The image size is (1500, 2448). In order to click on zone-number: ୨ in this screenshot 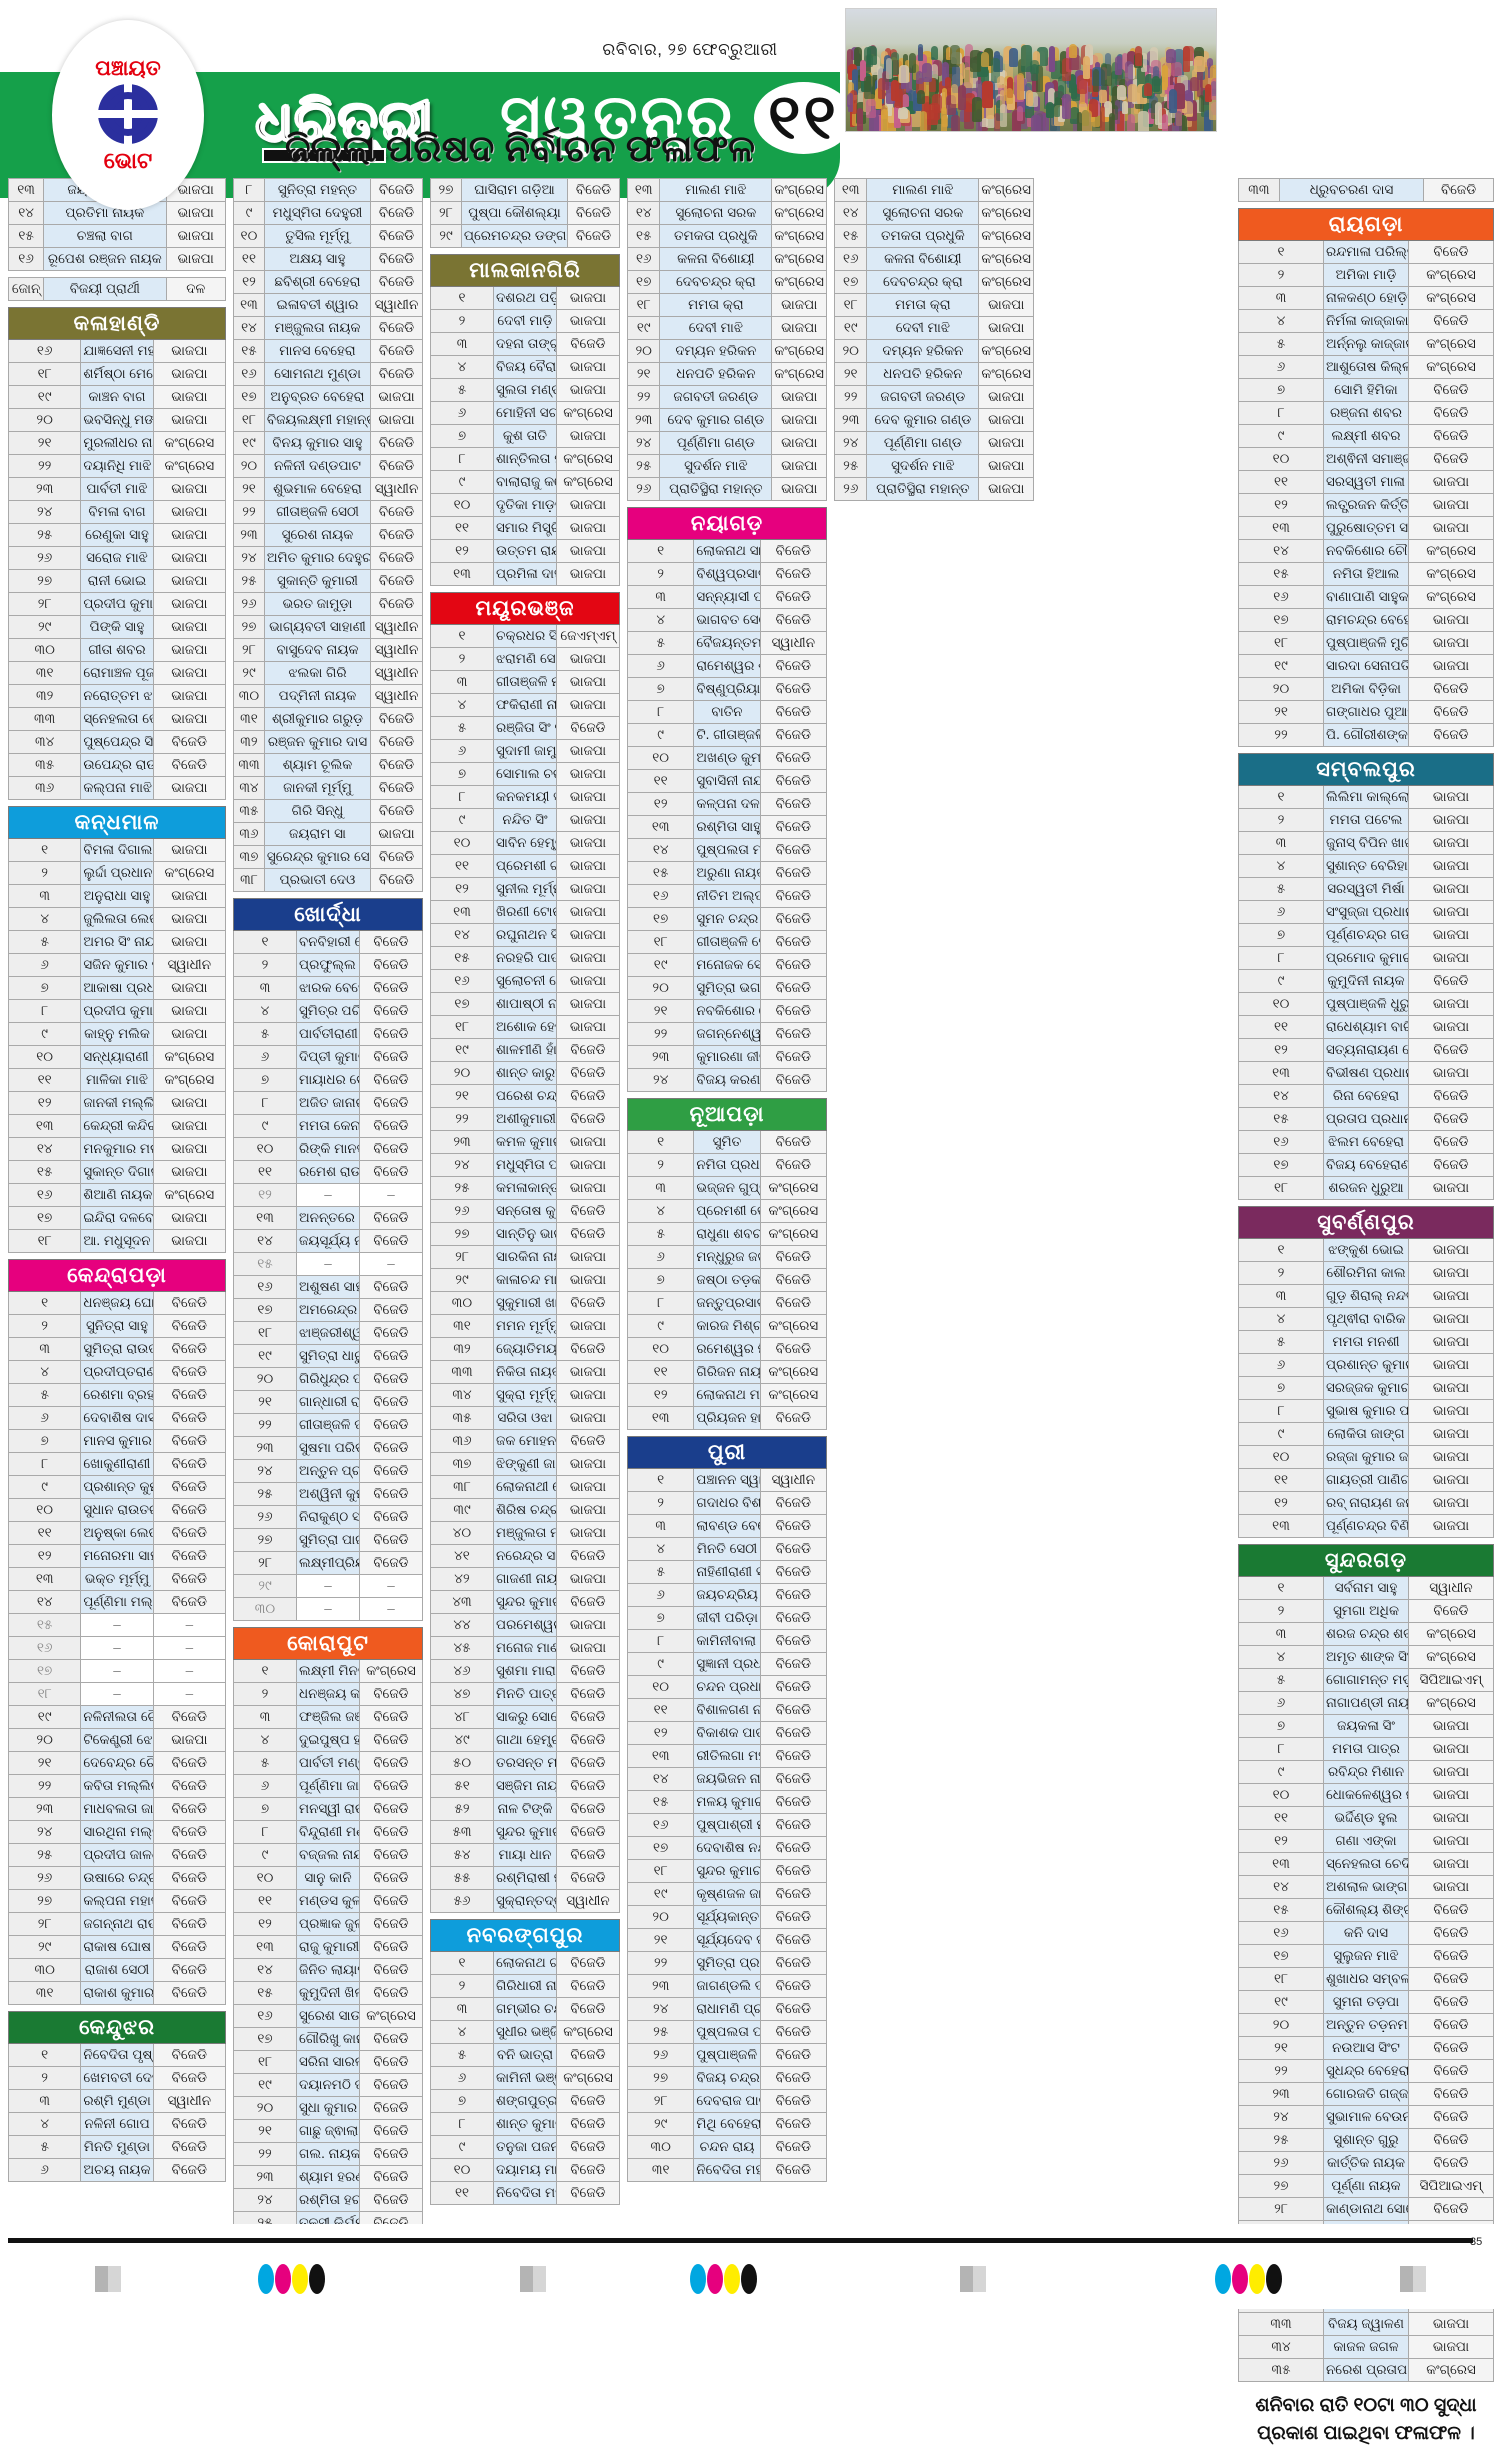, I will do `click(462, 659)`.